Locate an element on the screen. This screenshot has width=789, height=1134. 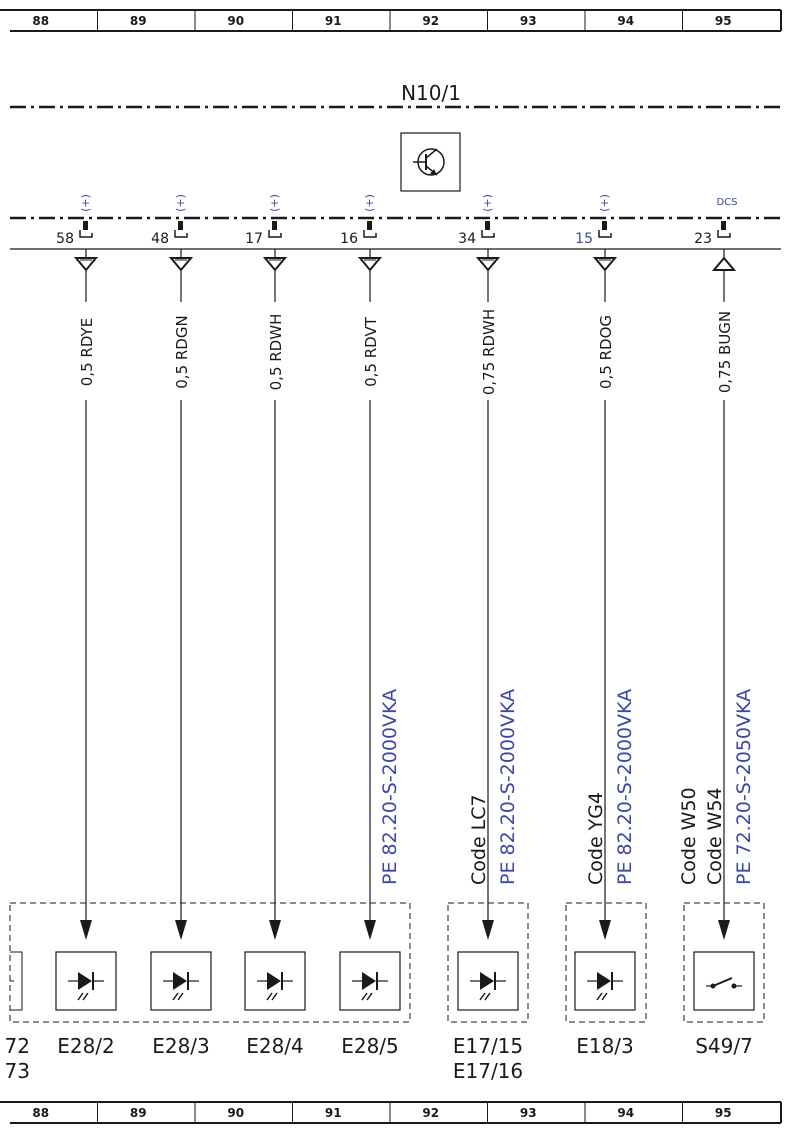
component-frame is located at coordinates (724, 981).